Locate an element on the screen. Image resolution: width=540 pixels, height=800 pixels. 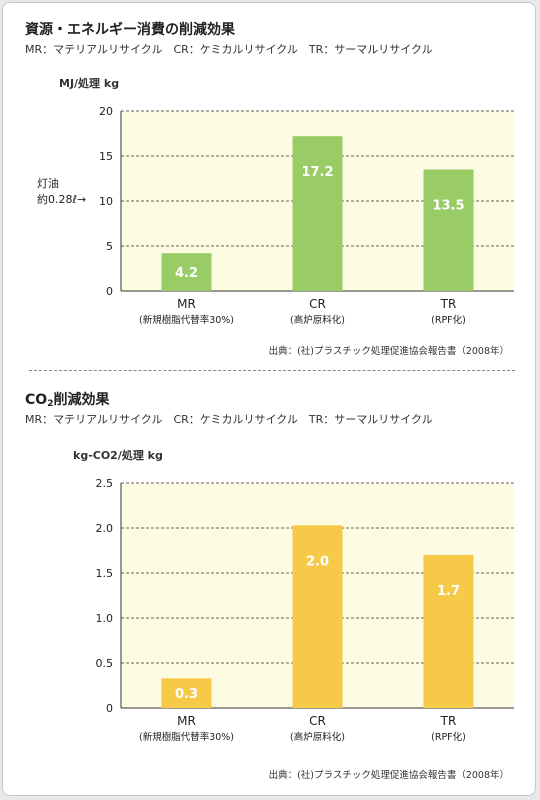
data-label: 13.5 is located at coordinates (448, 206).